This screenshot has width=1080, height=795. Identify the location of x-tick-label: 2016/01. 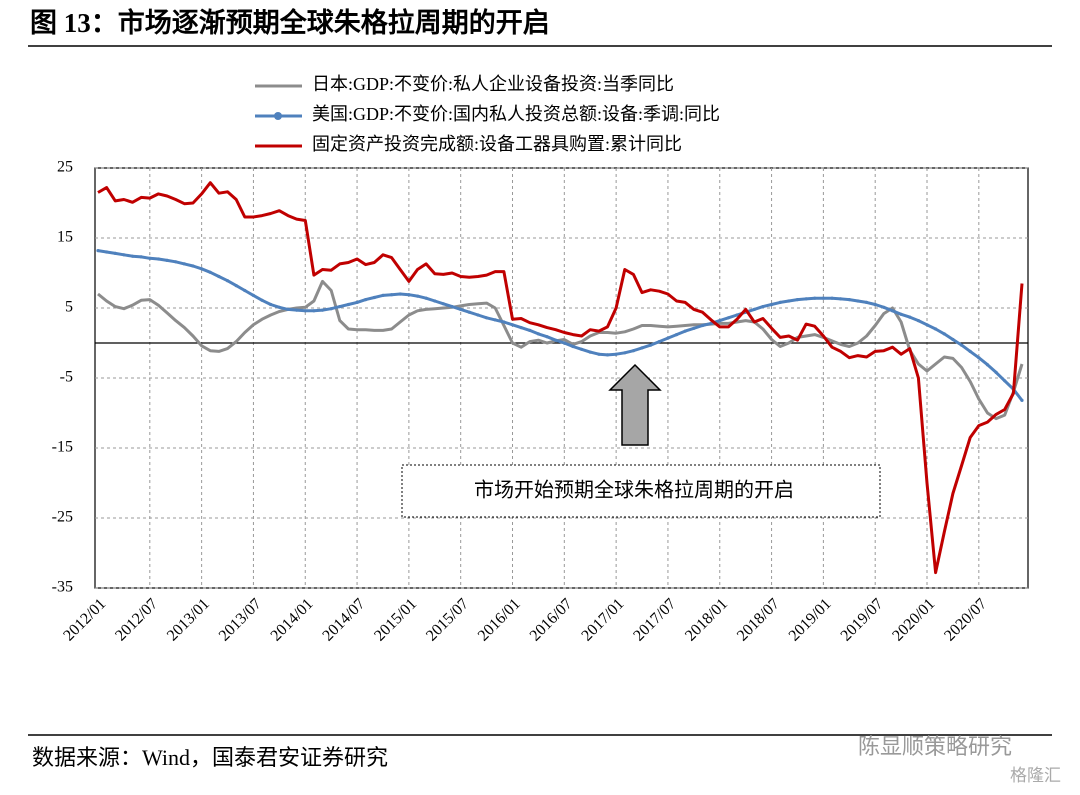
(499, 619).